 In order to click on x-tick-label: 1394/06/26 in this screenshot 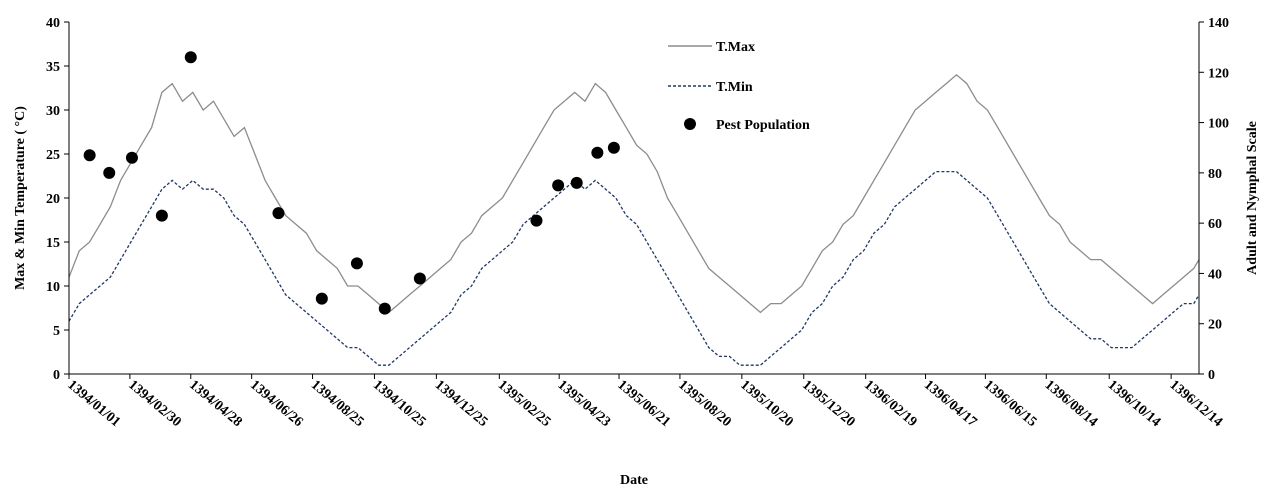, I will do `click(276, 404)`.